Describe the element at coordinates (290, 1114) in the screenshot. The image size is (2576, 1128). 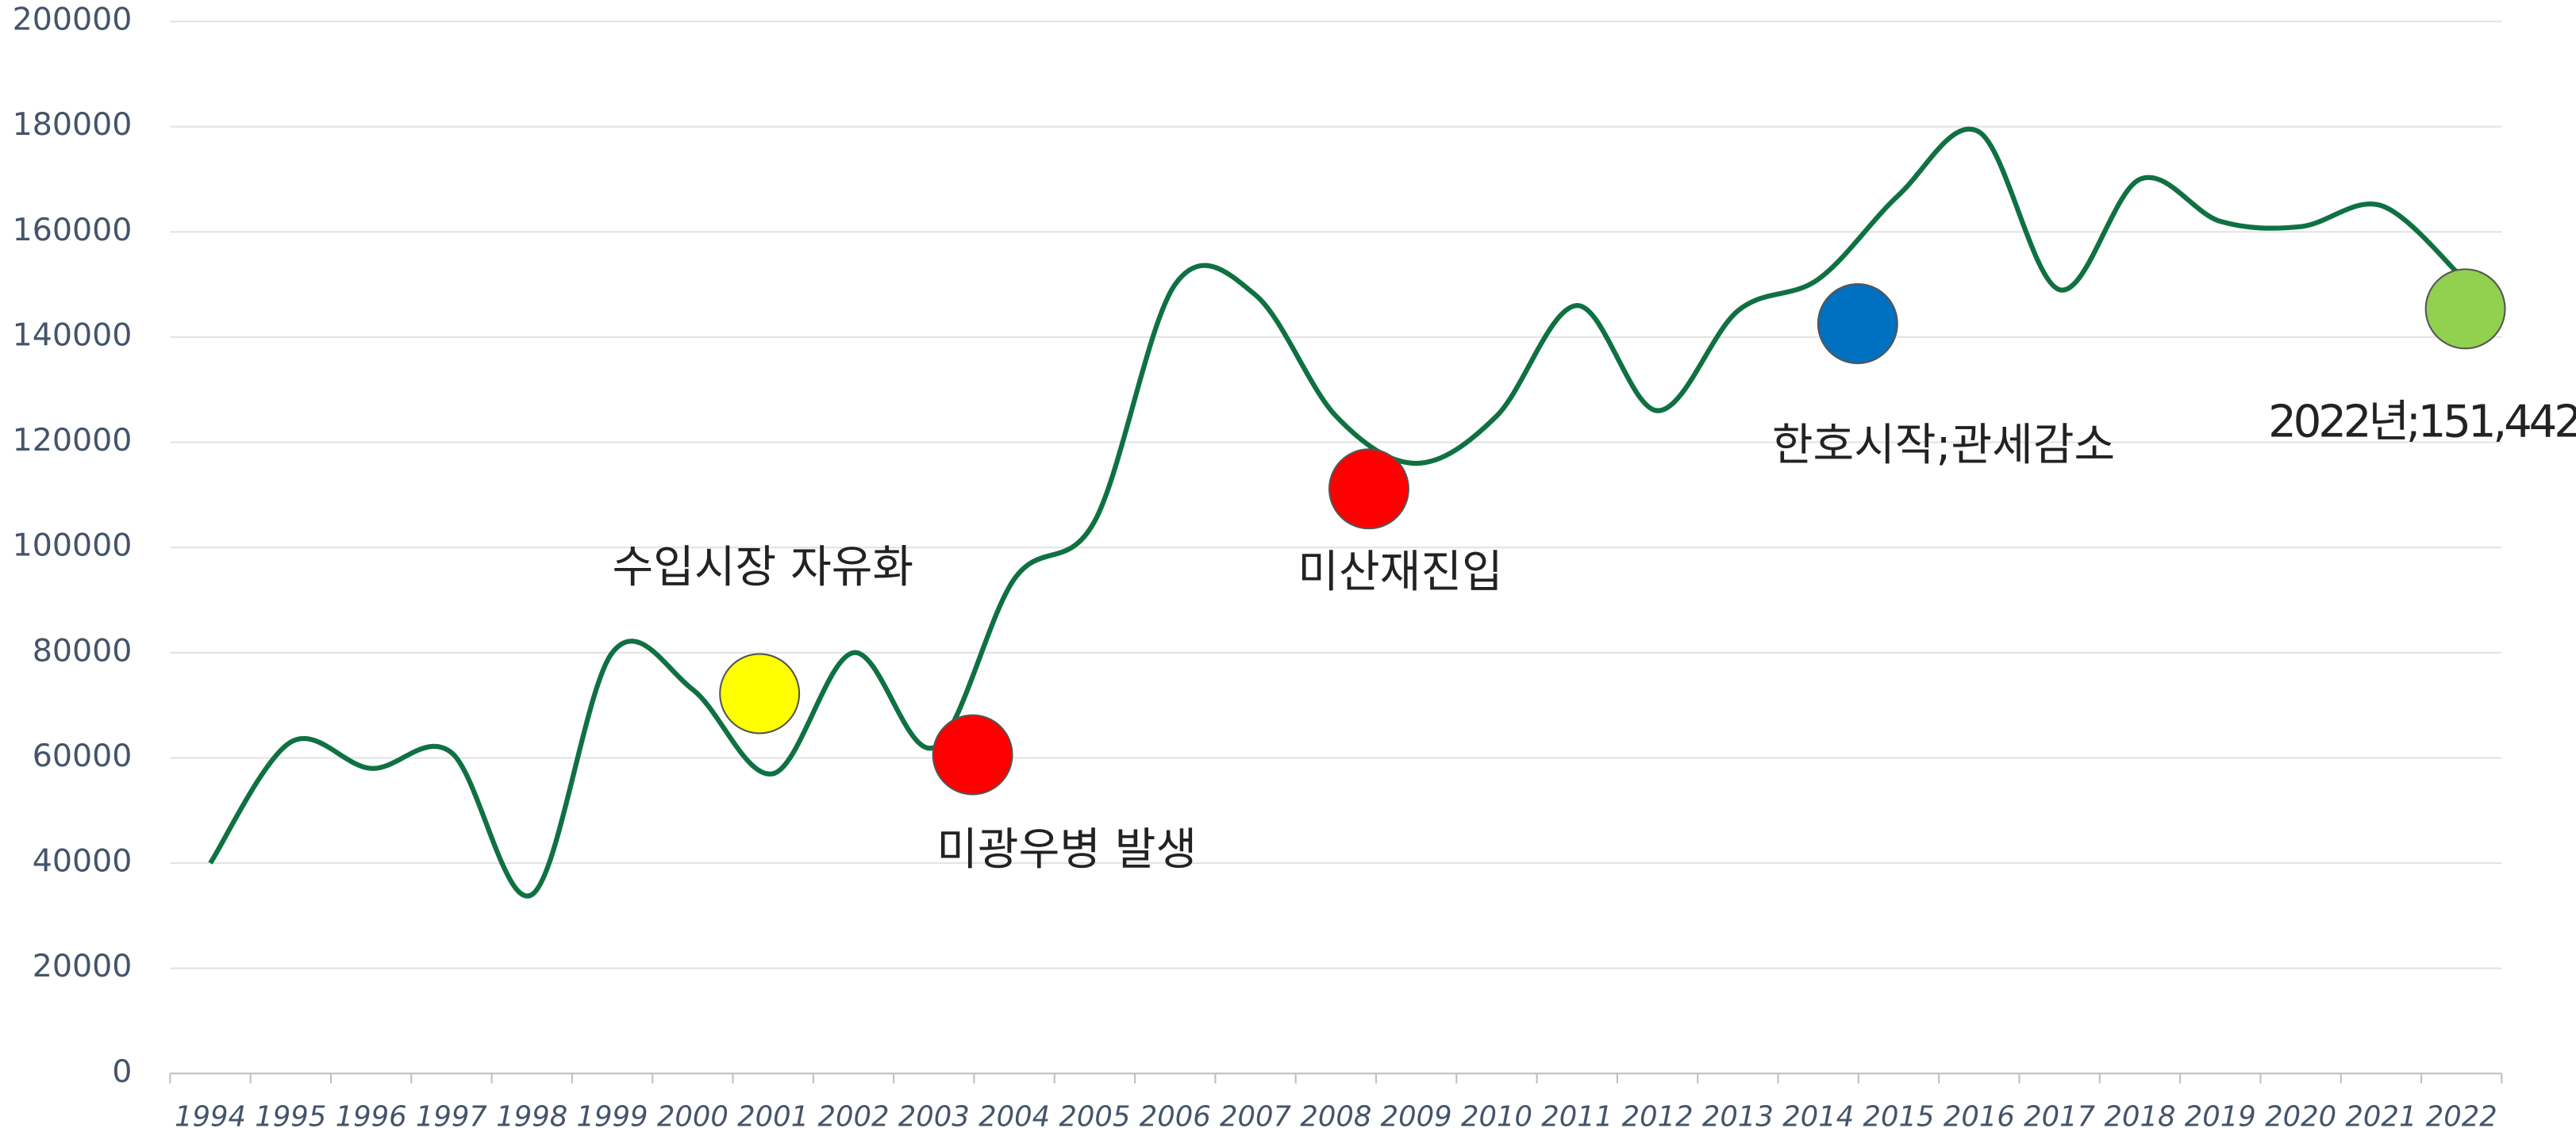
I see `x-tick-label: 1995` at that location.